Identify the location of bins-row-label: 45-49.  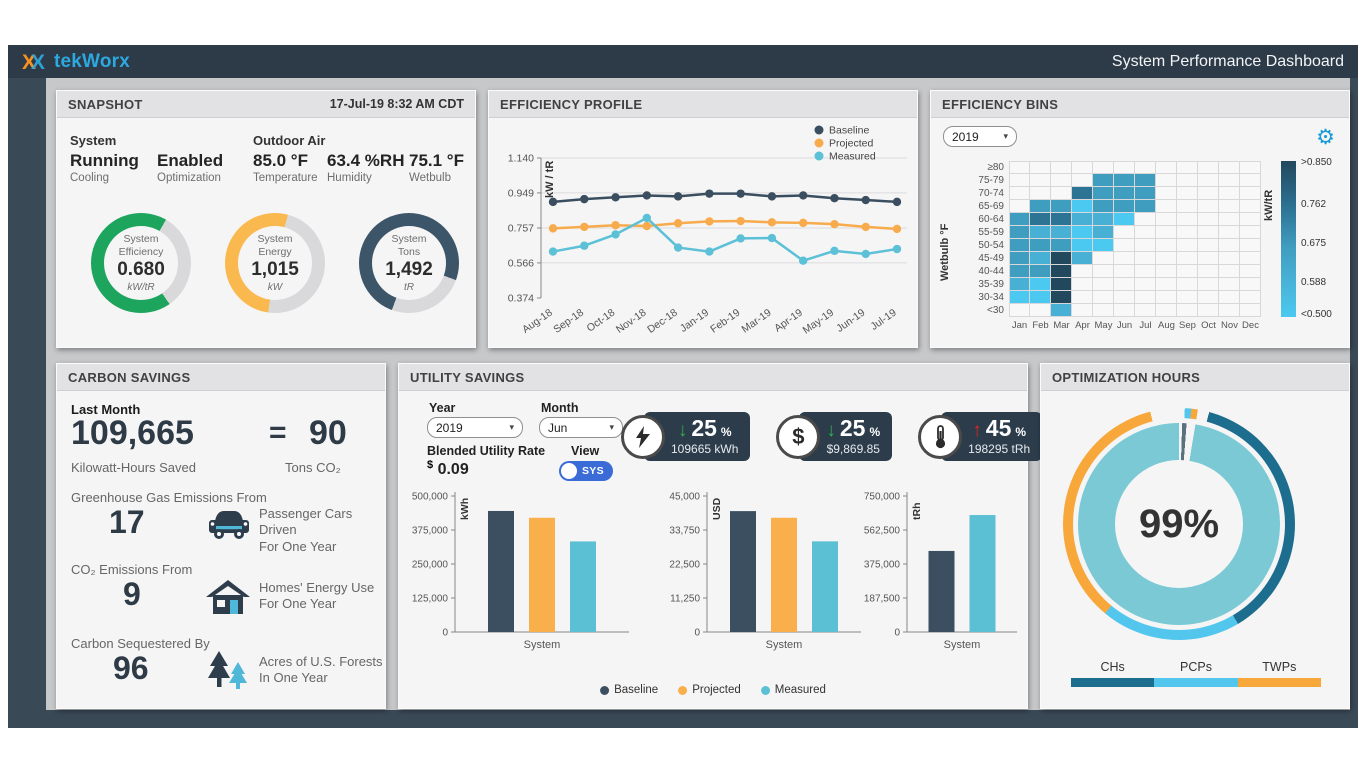
(991, 258).